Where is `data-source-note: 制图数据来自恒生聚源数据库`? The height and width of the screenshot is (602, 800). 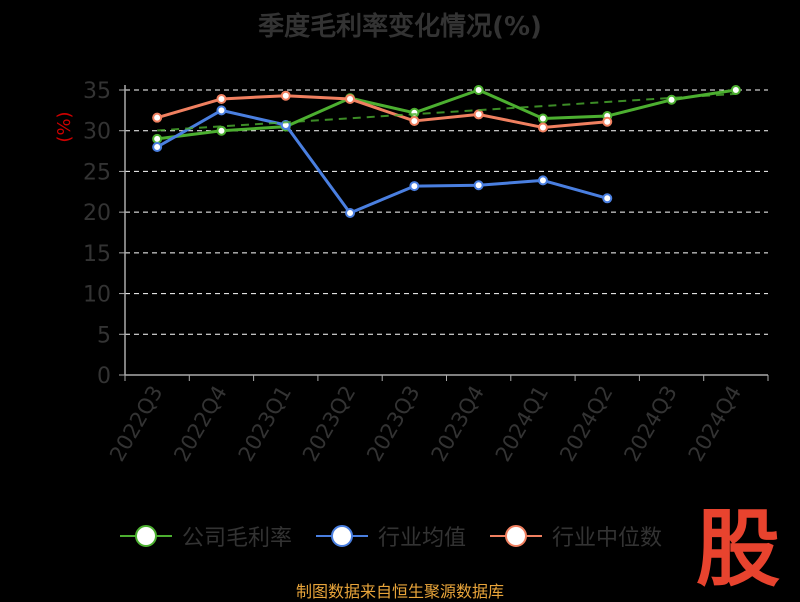 data-source-note: 制图数据来自恒生聚源数据库 is located at coordinates (399, 591).